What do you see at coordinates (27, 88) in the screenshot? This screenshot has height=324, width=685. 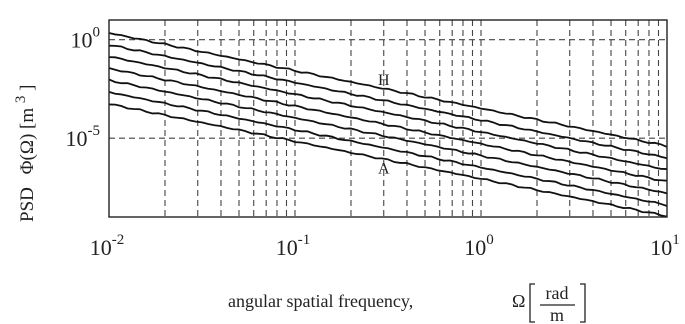 I see `y-axis-unit-close: ]` at bounding box center [27, 88].